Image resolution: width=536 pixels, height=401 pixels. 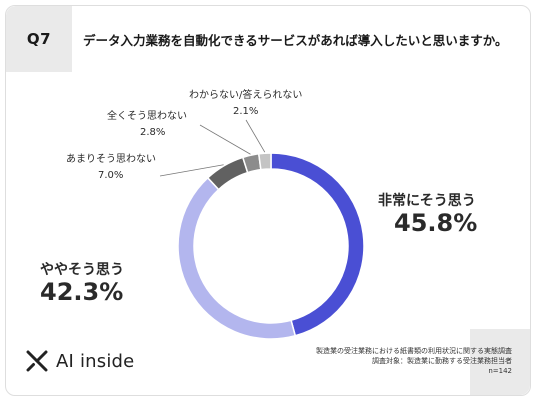 What do you see at coordinates (191, 170) in the screenshot?
I see `leader-line-not-really` at bounding box center [191, 170].